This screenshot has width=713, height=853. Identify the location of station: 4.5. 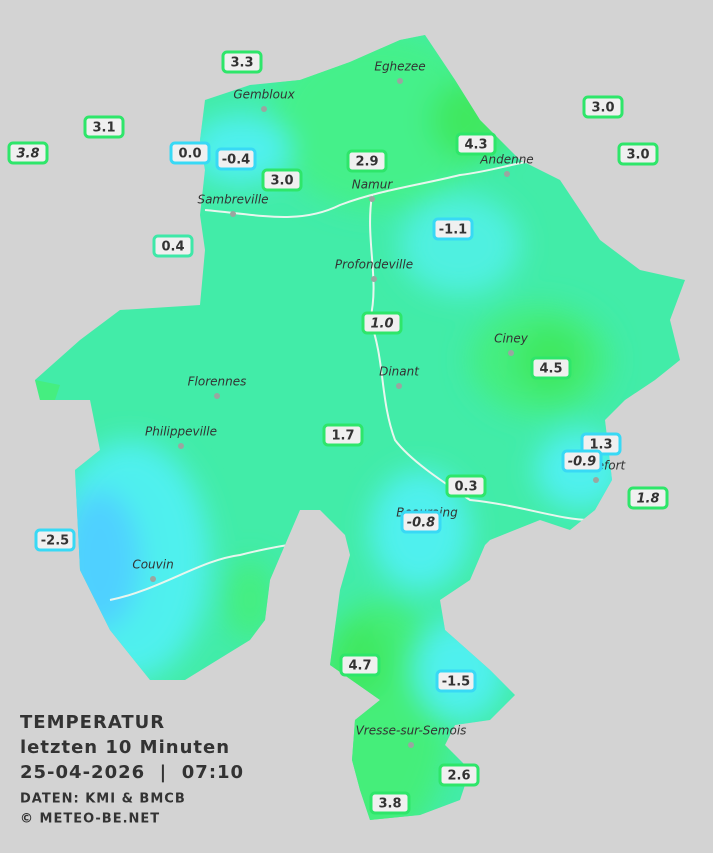
(551, 368).